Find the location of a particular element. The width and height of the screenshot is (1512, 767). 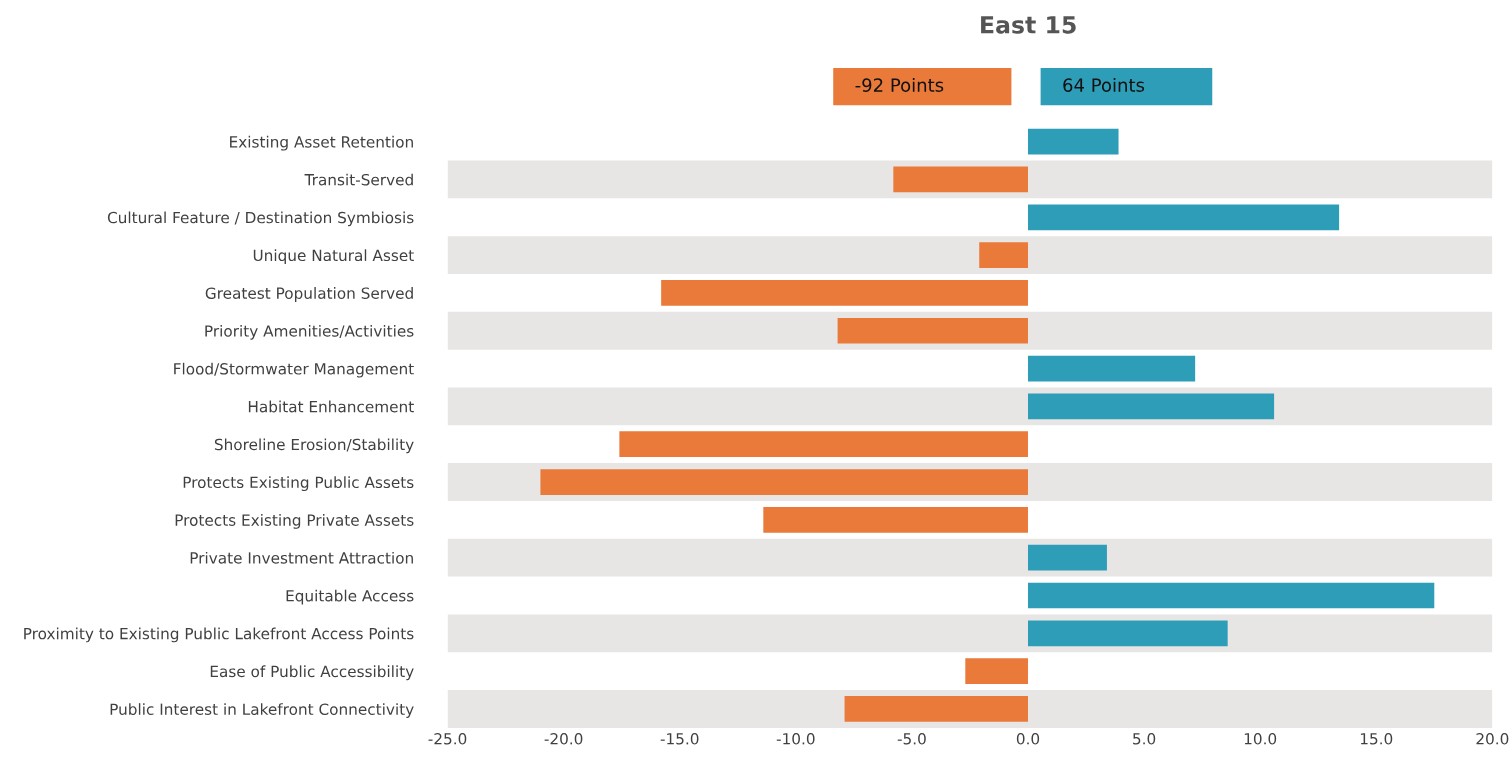

x-tick-label: 5.0 is located at coordinates (1144, 739).